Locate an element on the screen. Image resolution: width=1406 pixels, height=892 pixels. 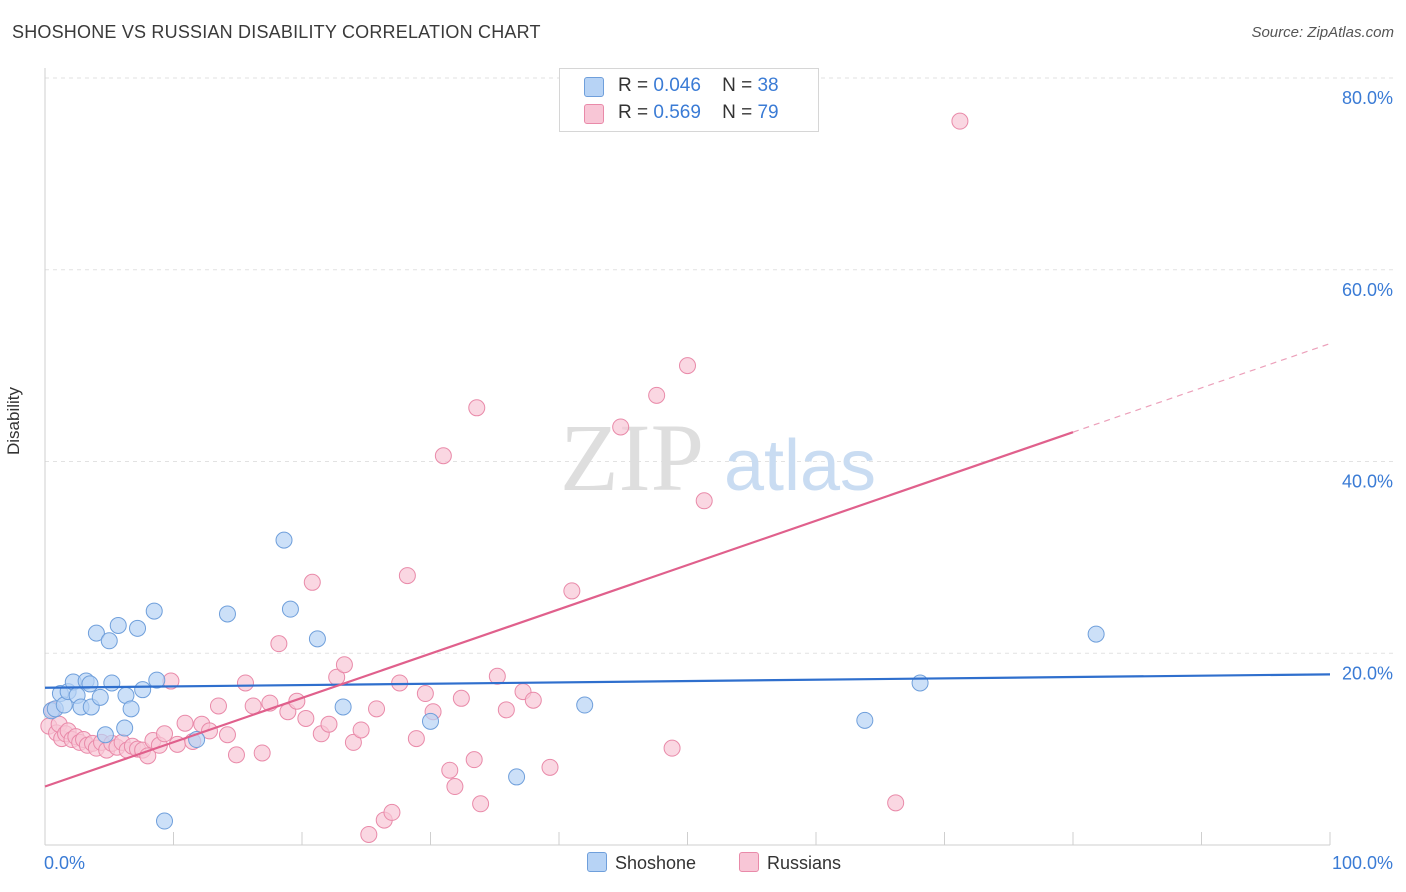
legend-label-shoshone: Shoshone is located at coordinates (656, 863).